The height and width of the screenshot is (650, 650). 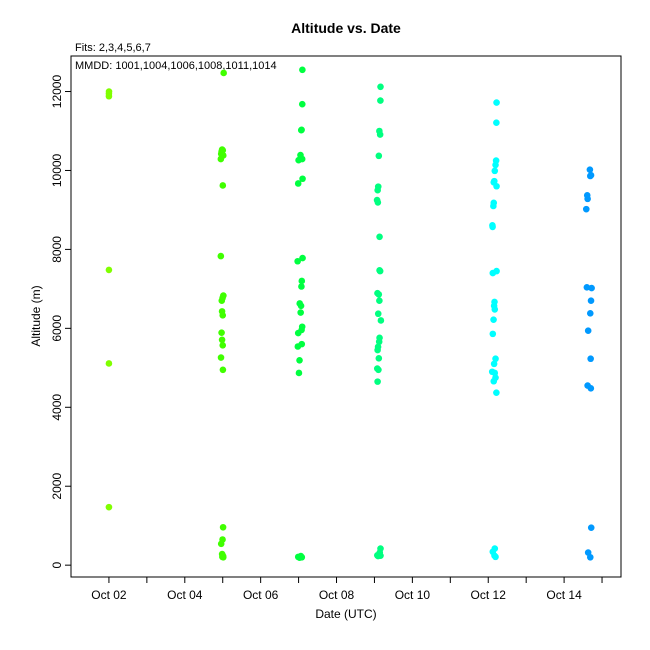 What do you see at coordinates (176, 66) in the screenshot?
I see `mmdd-note: MMDD: 1001,1004,1006,1008,1011,1014` at bounding box center [176, 66].